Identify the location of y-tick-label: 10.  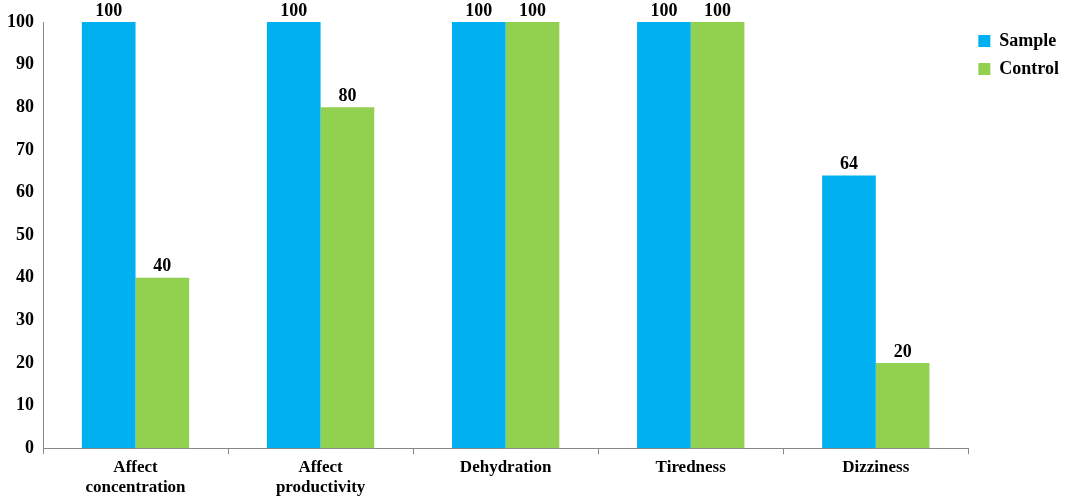
(25, 404).